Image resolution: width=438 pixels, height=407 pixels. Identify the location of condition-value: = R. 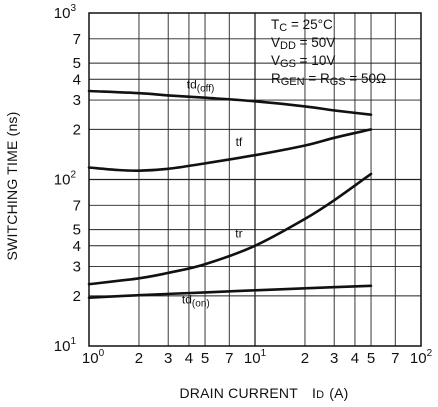
(317, 78).